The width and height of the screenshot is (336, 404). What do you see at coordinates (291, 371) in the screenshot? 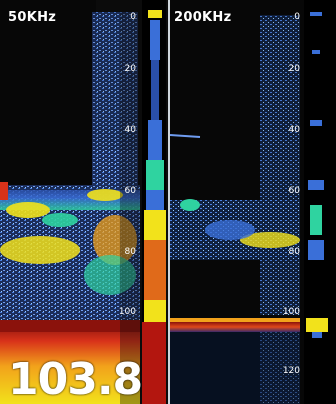
I see `depth-tick: 120` at bounding box center [291, 371].